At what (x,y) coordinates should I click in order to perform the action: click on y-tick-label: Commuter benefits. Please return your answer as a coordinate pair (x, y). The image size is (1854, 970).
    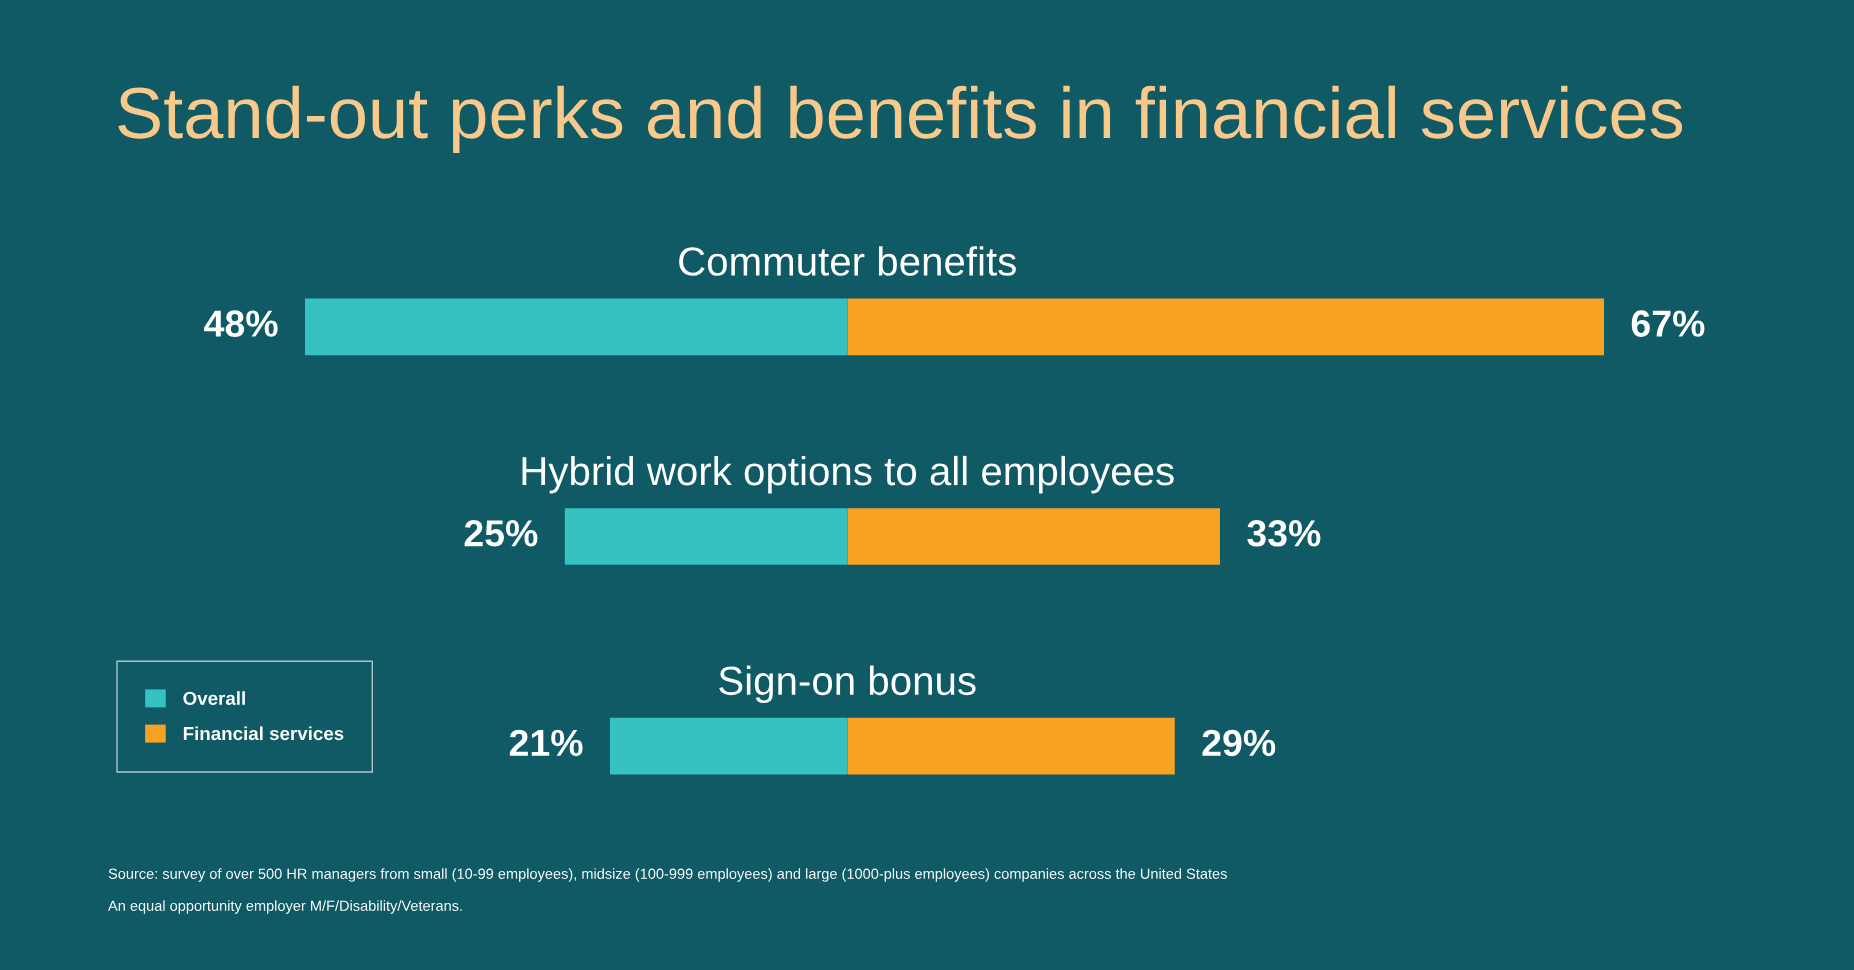
    Looking at the image, I should click on (847, 261).